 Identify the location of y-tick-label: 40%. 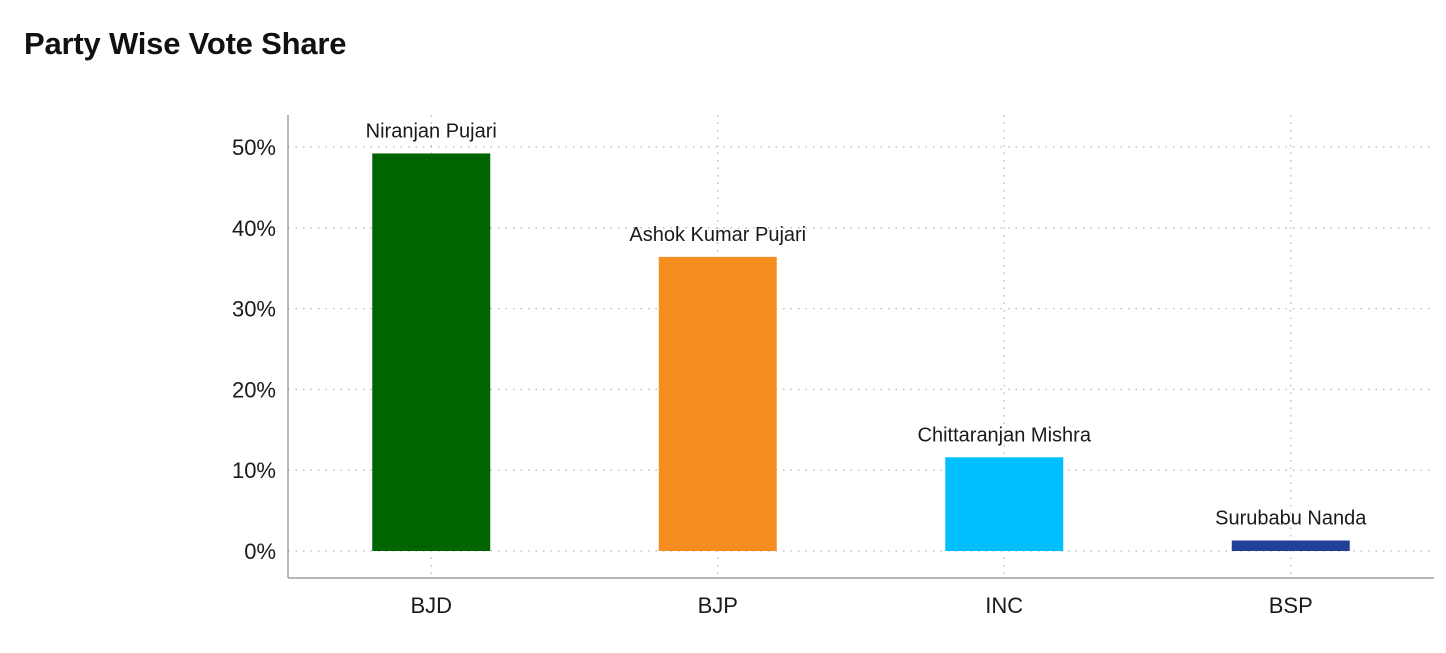
(254, 228).